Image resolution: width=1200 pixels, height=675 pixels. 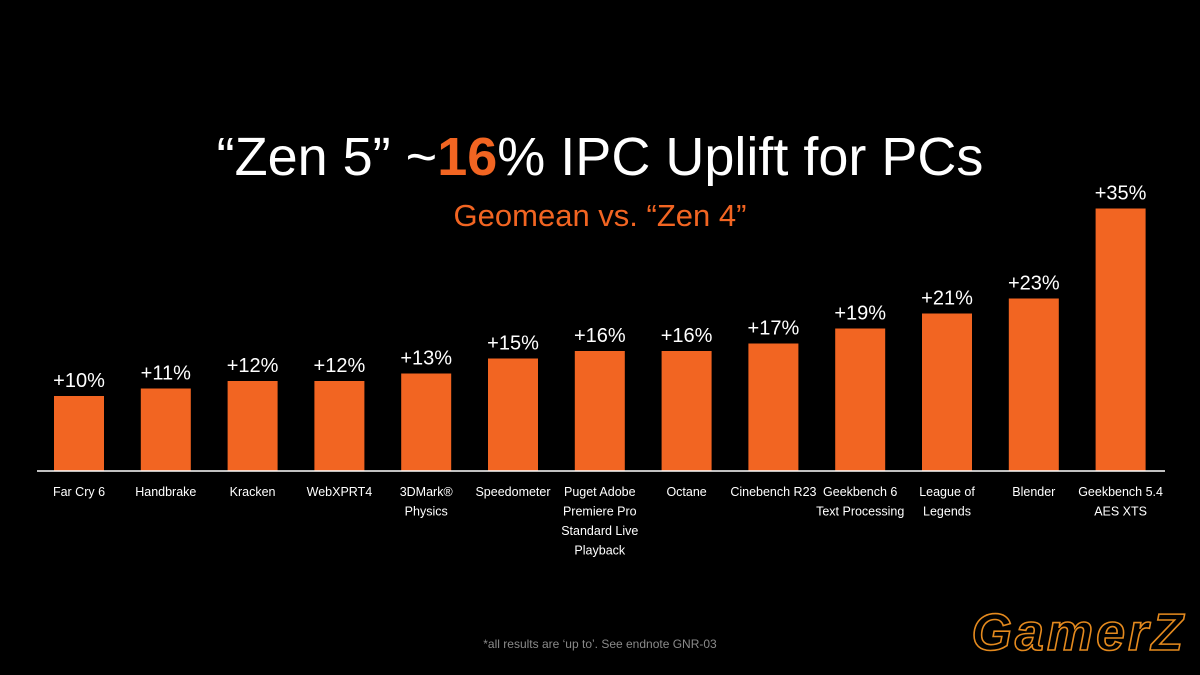 I want to click on title-highlight: 16, so click(x=467, y=157).